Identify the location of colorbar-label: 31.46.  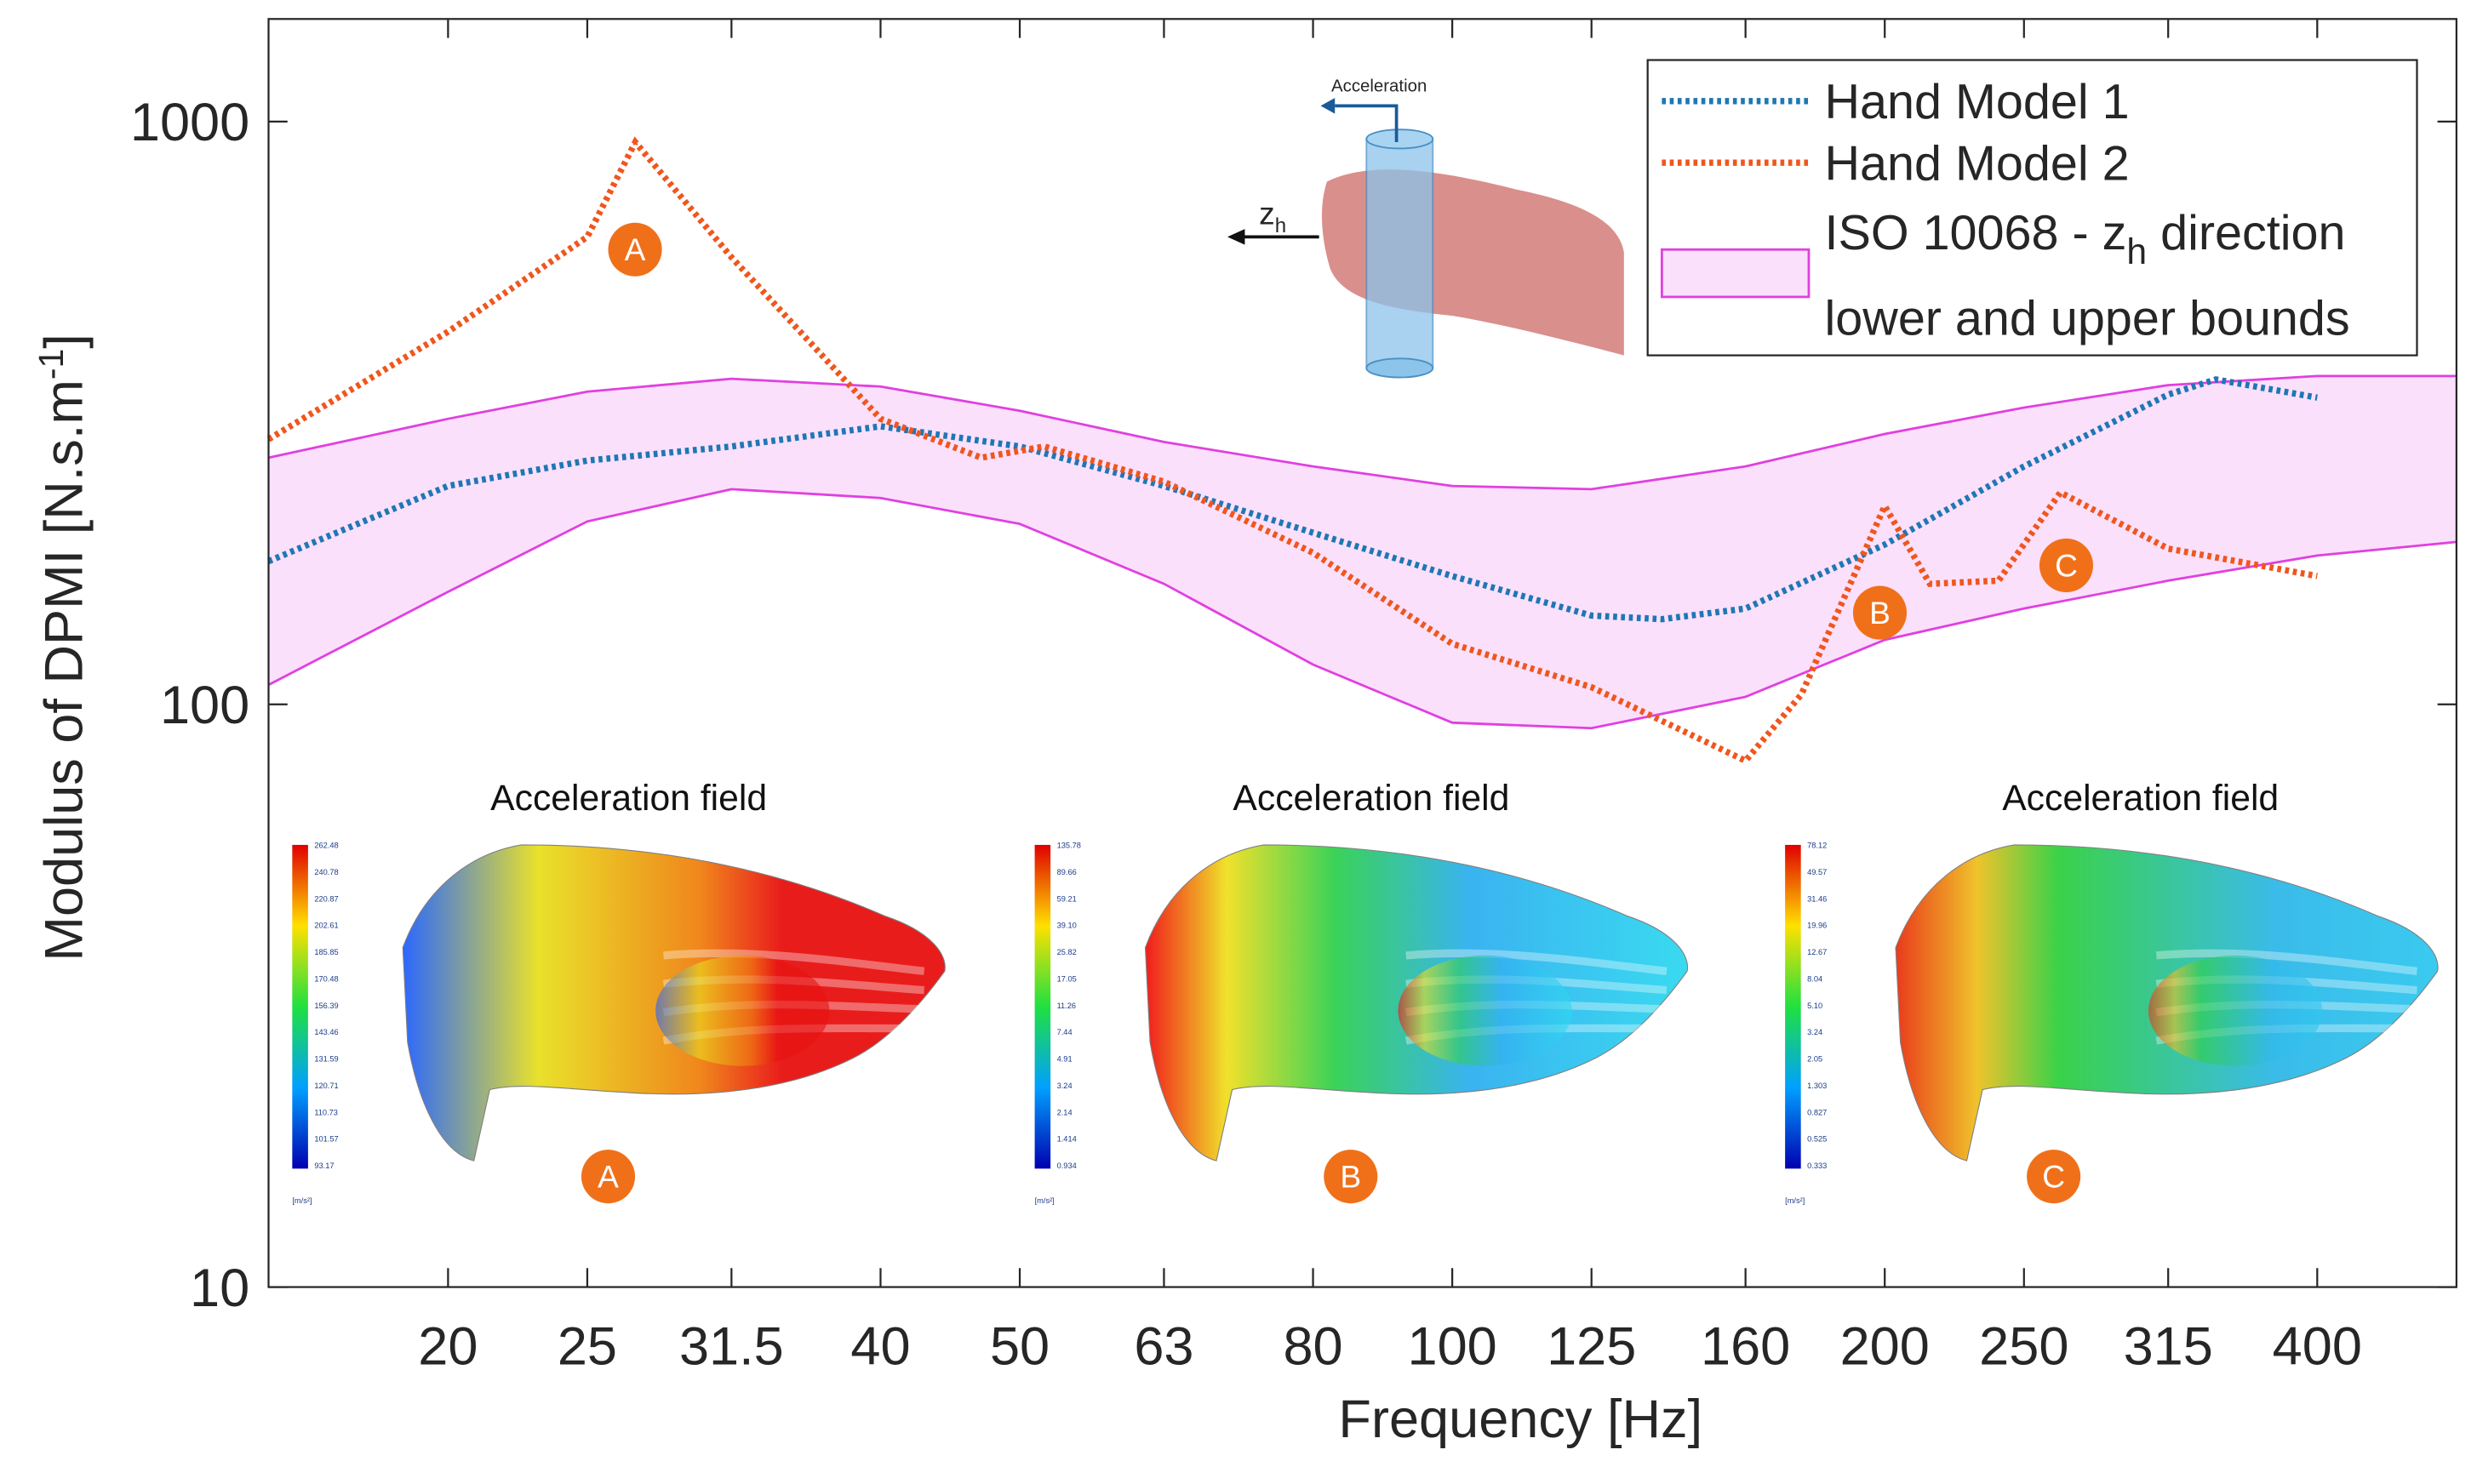
(1817, 898).